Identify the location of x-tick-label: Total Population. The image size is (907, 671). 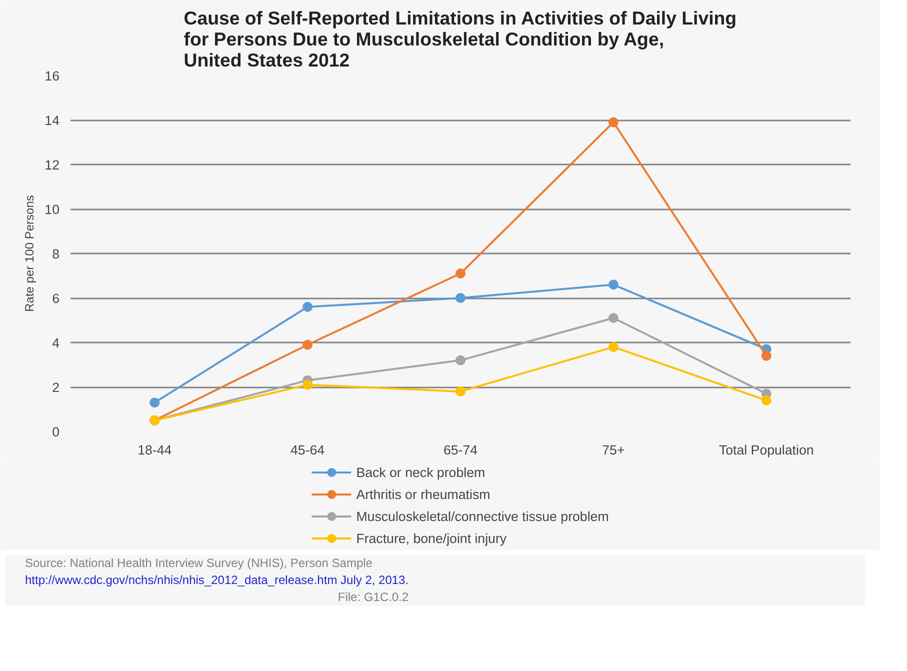
(766, 450).